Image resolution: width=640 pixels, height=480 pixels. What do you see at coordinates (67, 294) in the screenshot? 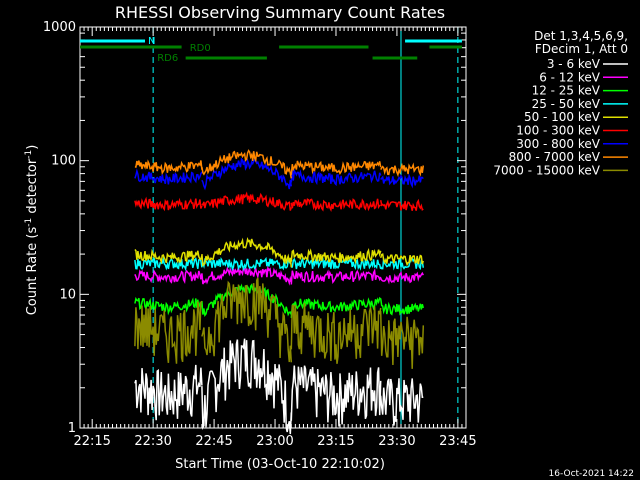
I see `y-tick-label: 10` at bounding box center [67, 294].